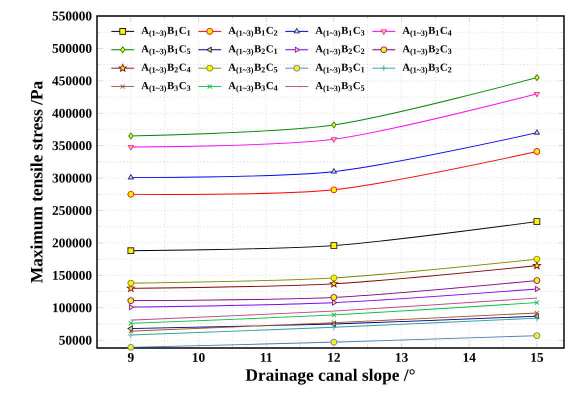  What do you see at coordinates (427, 50) in the screenshot?
I see `legend-label: A$_{(1~3)}$B$_{2}$C$_{3}$` at bounding box center [427, 50].